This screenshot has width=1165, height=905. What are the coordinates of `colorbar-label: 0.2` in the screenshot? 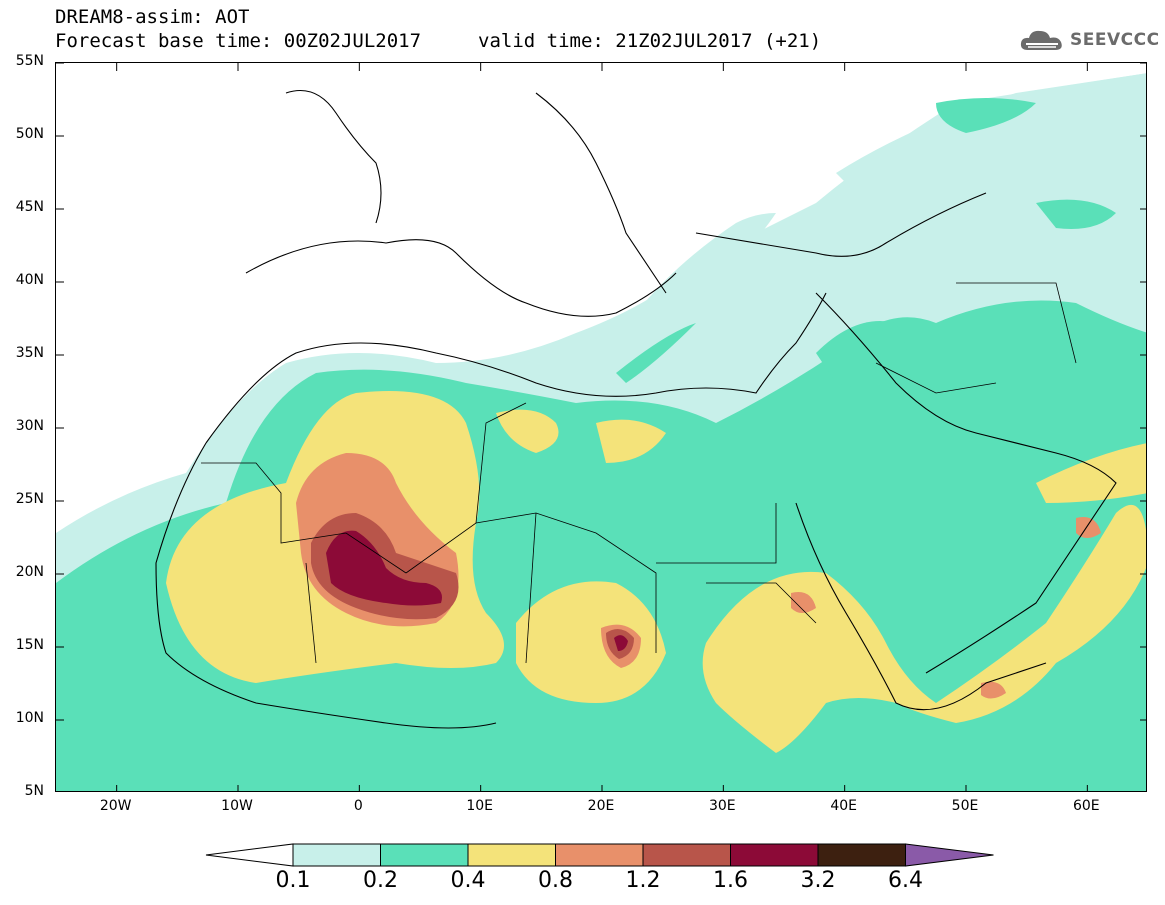 It's located at (380, 880).